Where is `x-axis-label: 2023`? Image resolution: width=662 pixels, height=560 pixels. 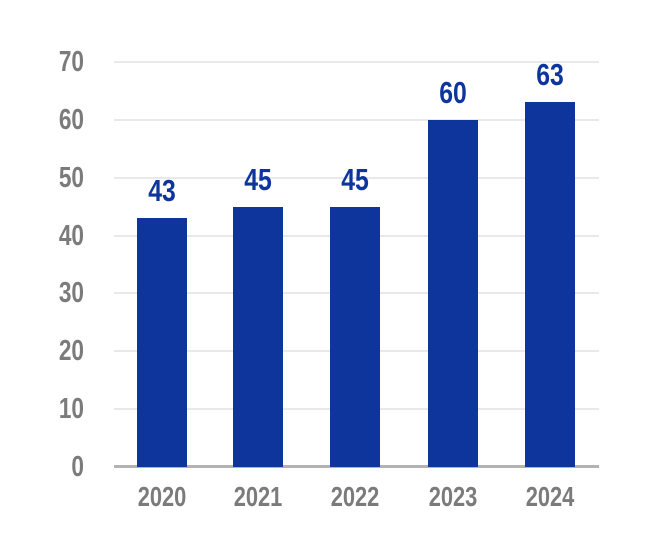 x-axis-label: 2023 is located at coordinates (452, 496).